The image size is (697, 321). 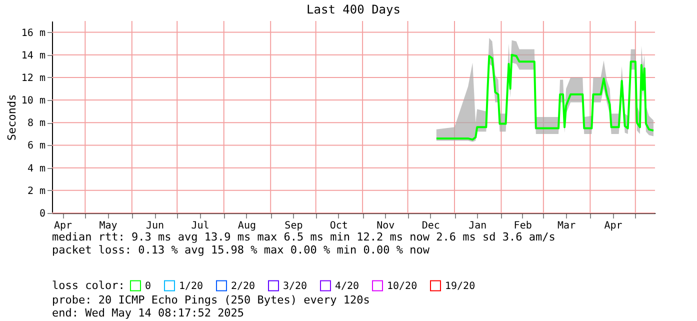 I want to click on legend-label: 19/20, so click(x=460, y=286).